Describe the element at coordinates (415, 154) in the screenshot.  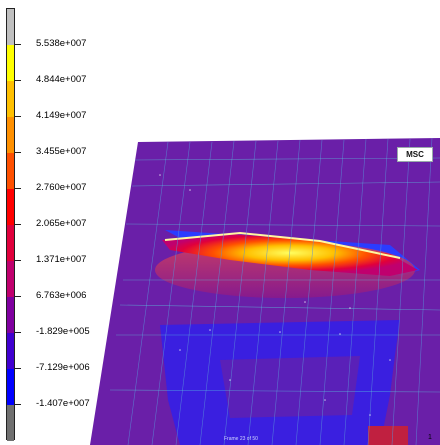
I see `msc-logo: MSC` at that location.